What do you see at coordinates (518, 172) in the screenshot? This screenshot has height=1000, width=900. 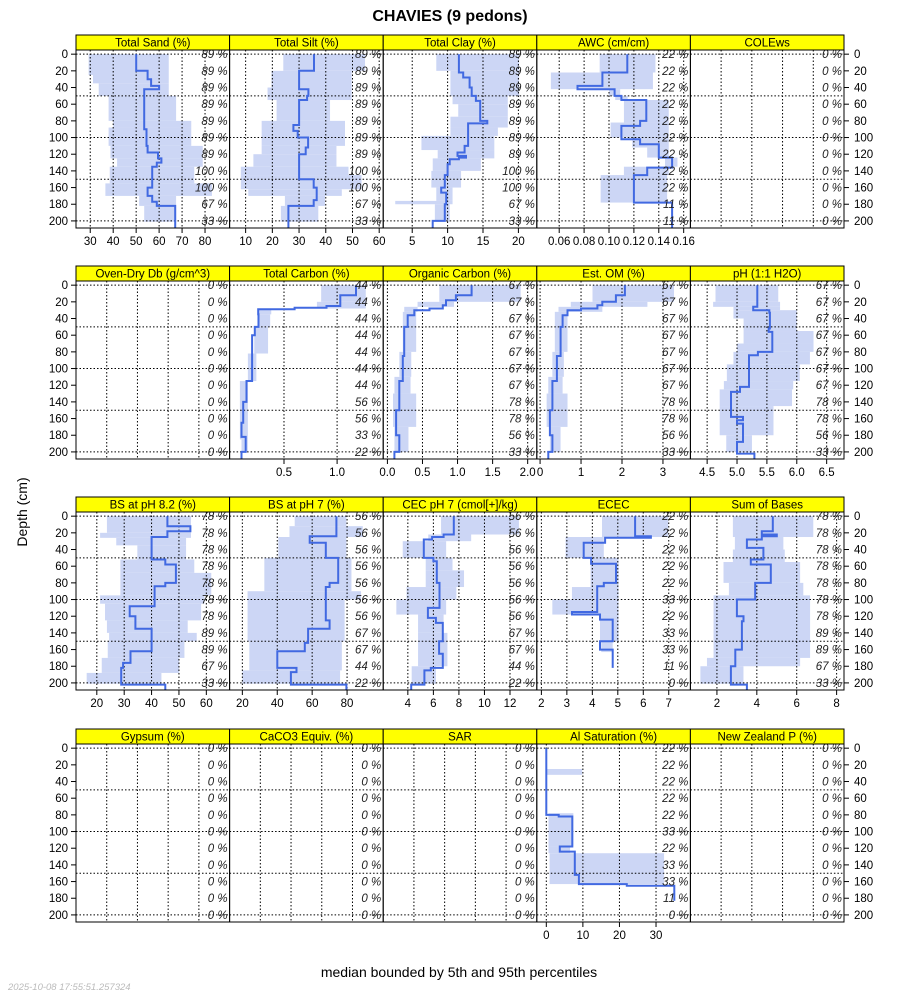 I see `data-coverage-label: 100 %` at bounding box center [518, 172].